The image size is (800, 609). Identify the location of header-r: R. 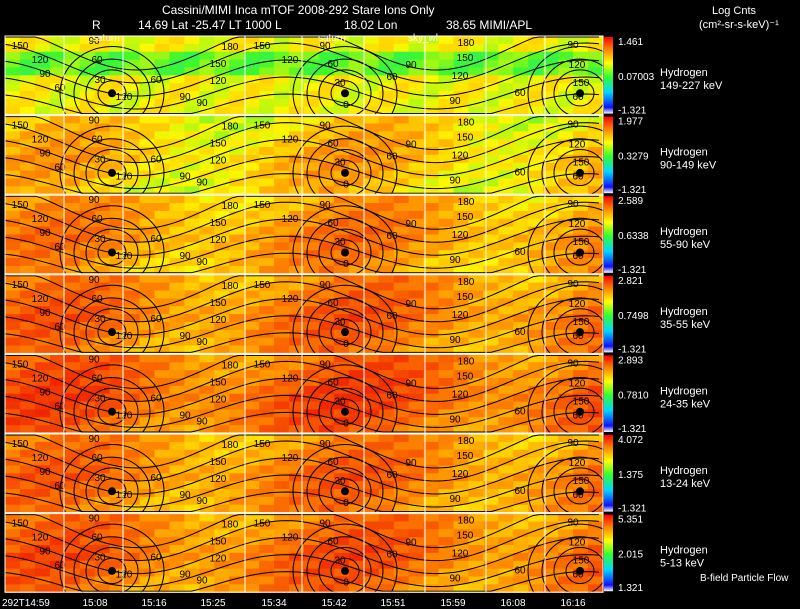
(96, 25).